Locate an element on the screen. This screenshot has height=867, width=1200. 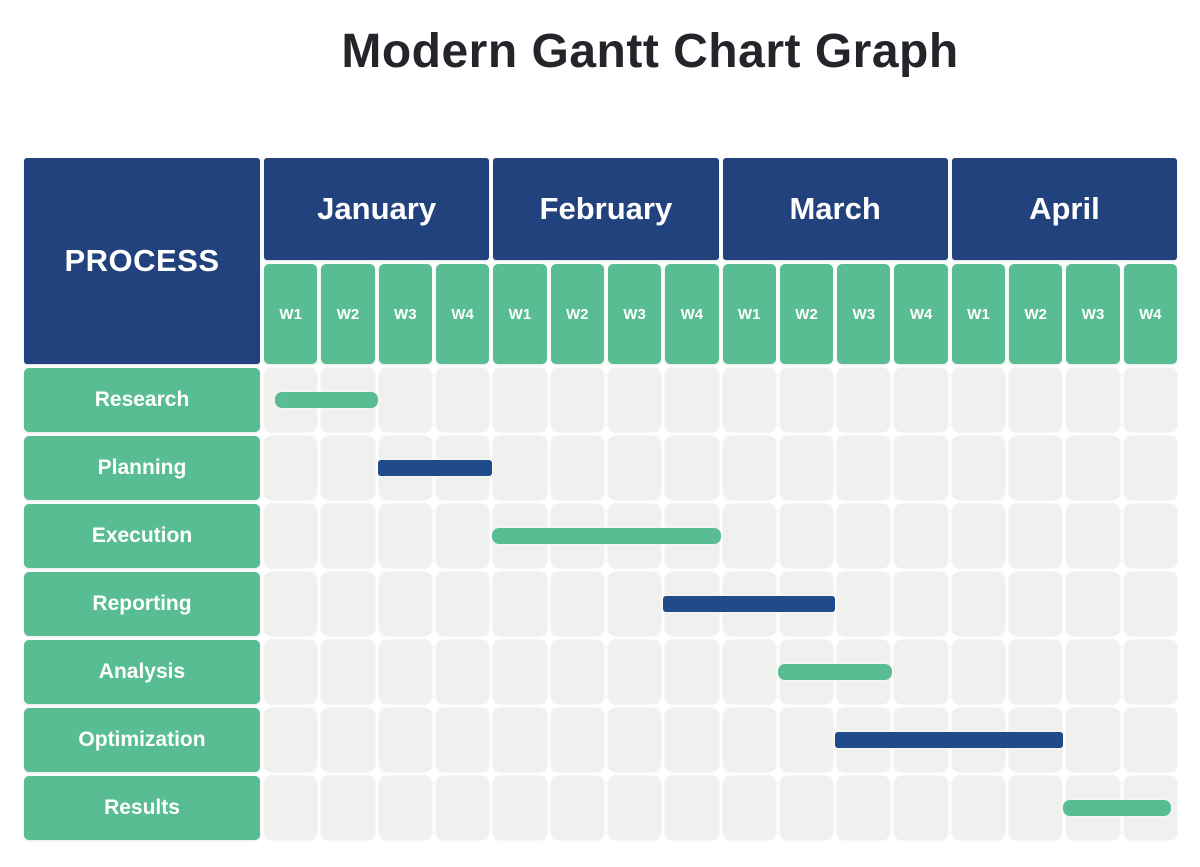
row-label-analysis: Analysis is located at coordinates (142, 672).